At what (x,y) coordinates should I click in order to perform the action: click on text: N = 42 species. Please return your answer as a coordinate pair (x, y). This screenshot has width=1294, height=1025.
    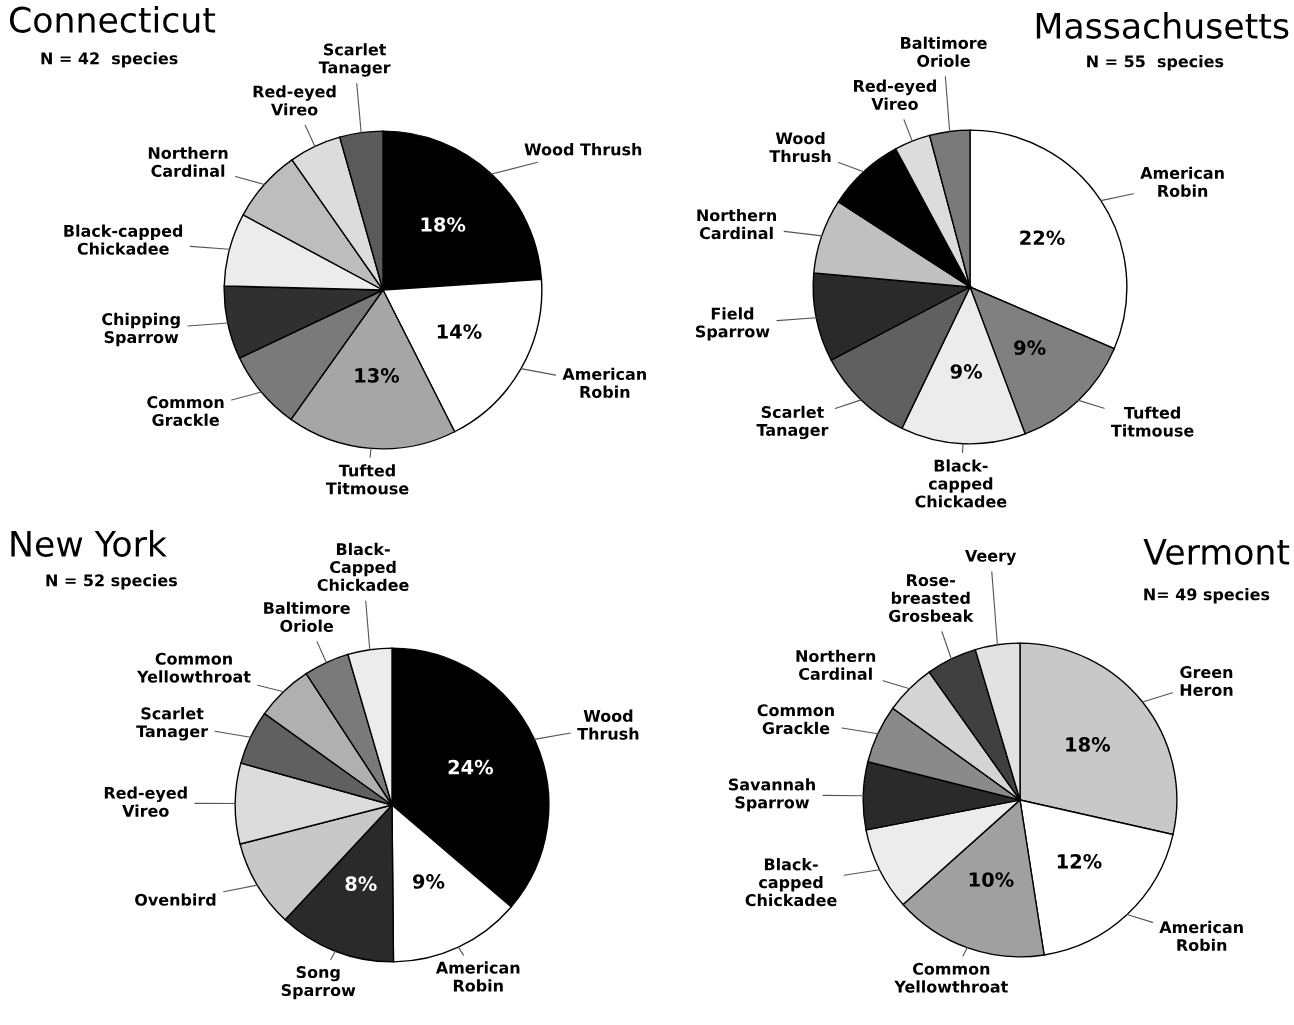
    Looking at the image, I should click on (109, 60).